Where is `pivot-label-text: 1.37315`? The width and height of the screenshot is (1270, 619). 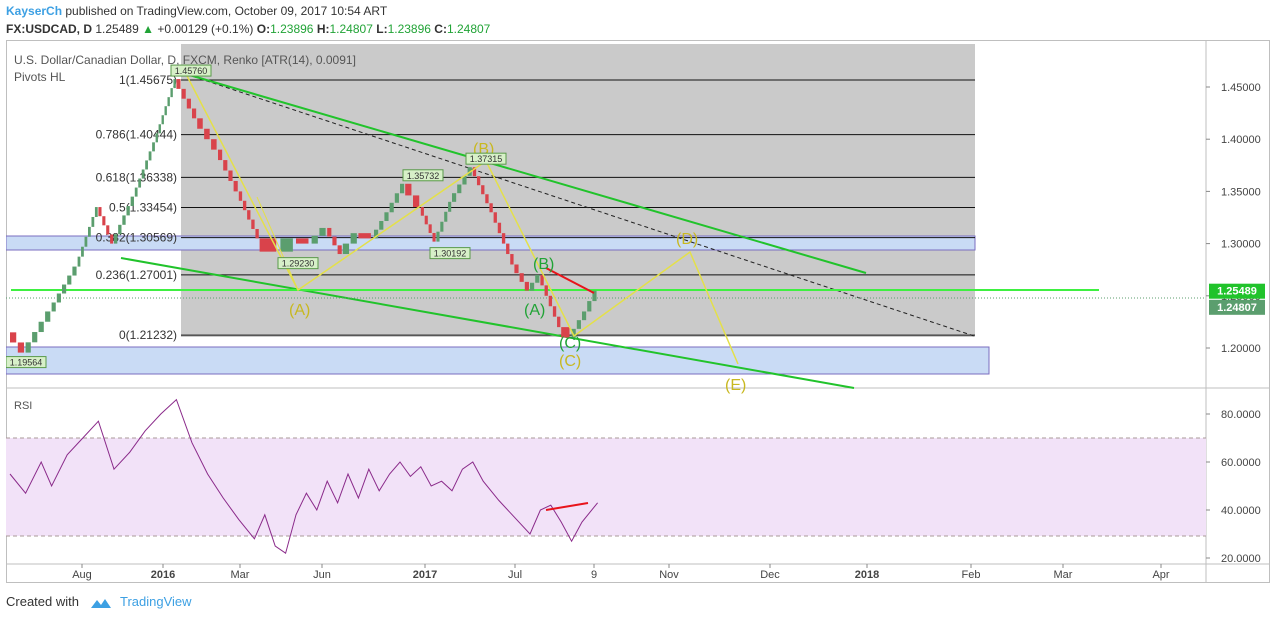
pivot-label-text: 1.37315 is located at coordinates (486, 159).